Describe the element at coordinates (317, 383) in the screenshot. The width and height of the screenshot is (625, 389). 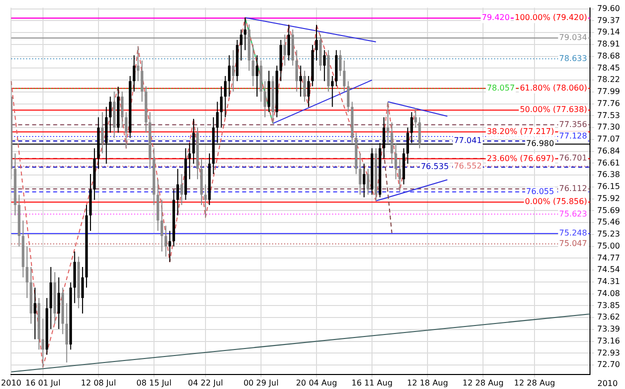
I see `x-tick-label: 20 04 Aug` at that location.